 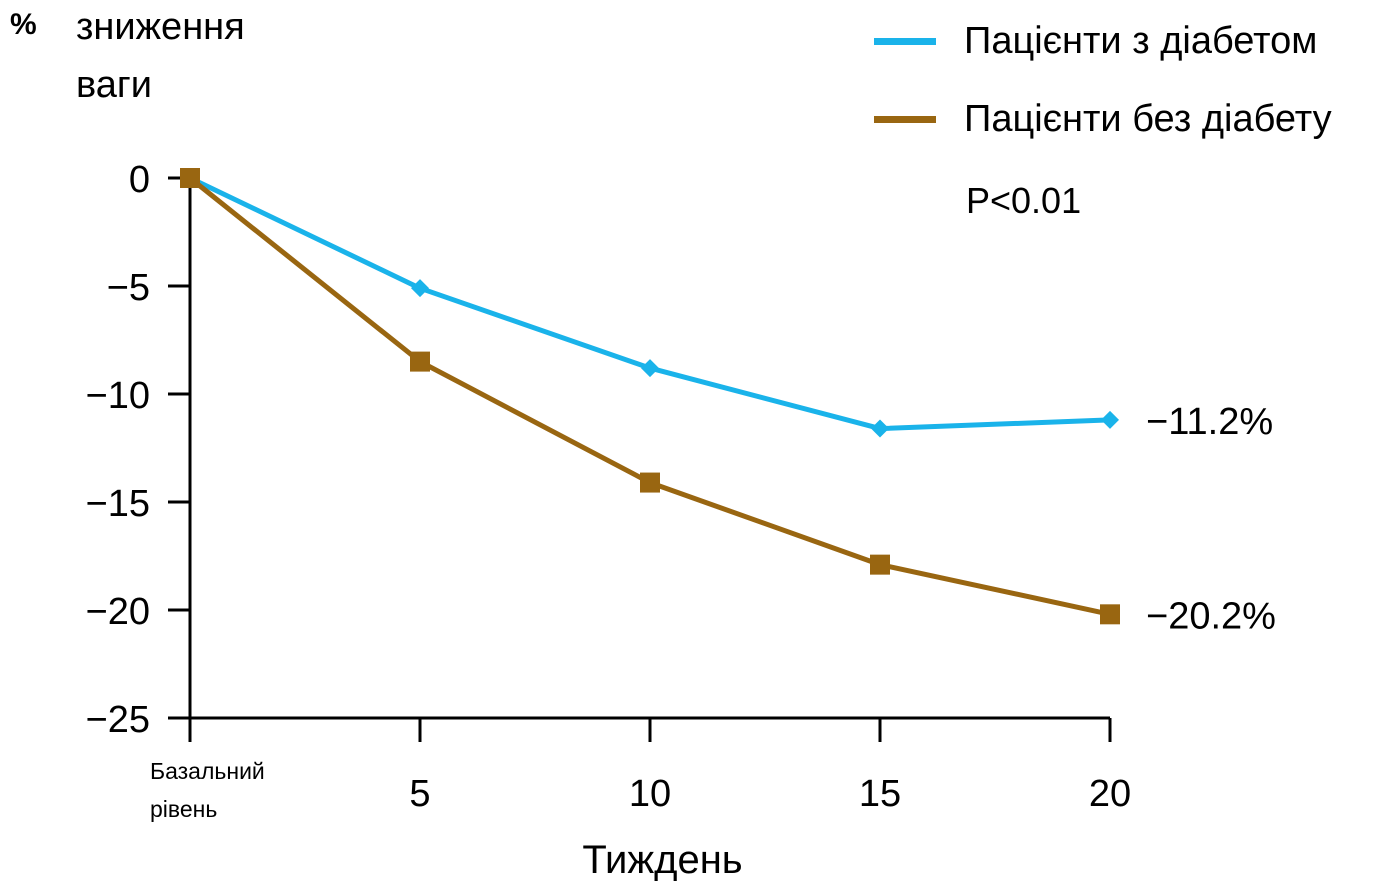 I want to click on end-value-label: −20.2%, so click(x=1211, y=616).